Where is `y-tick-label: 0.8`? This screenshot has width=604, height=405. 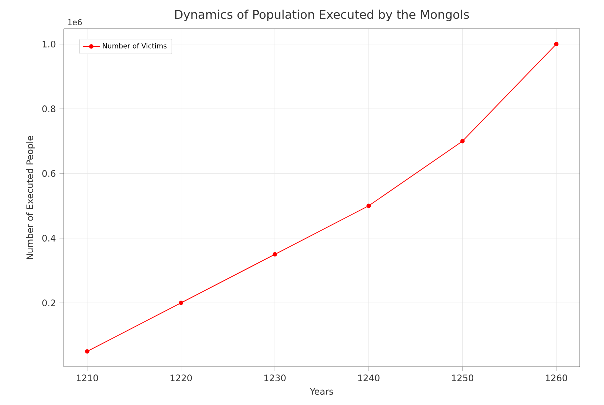 y-tick-label: 0.8 is located at coordinates (49, 109).